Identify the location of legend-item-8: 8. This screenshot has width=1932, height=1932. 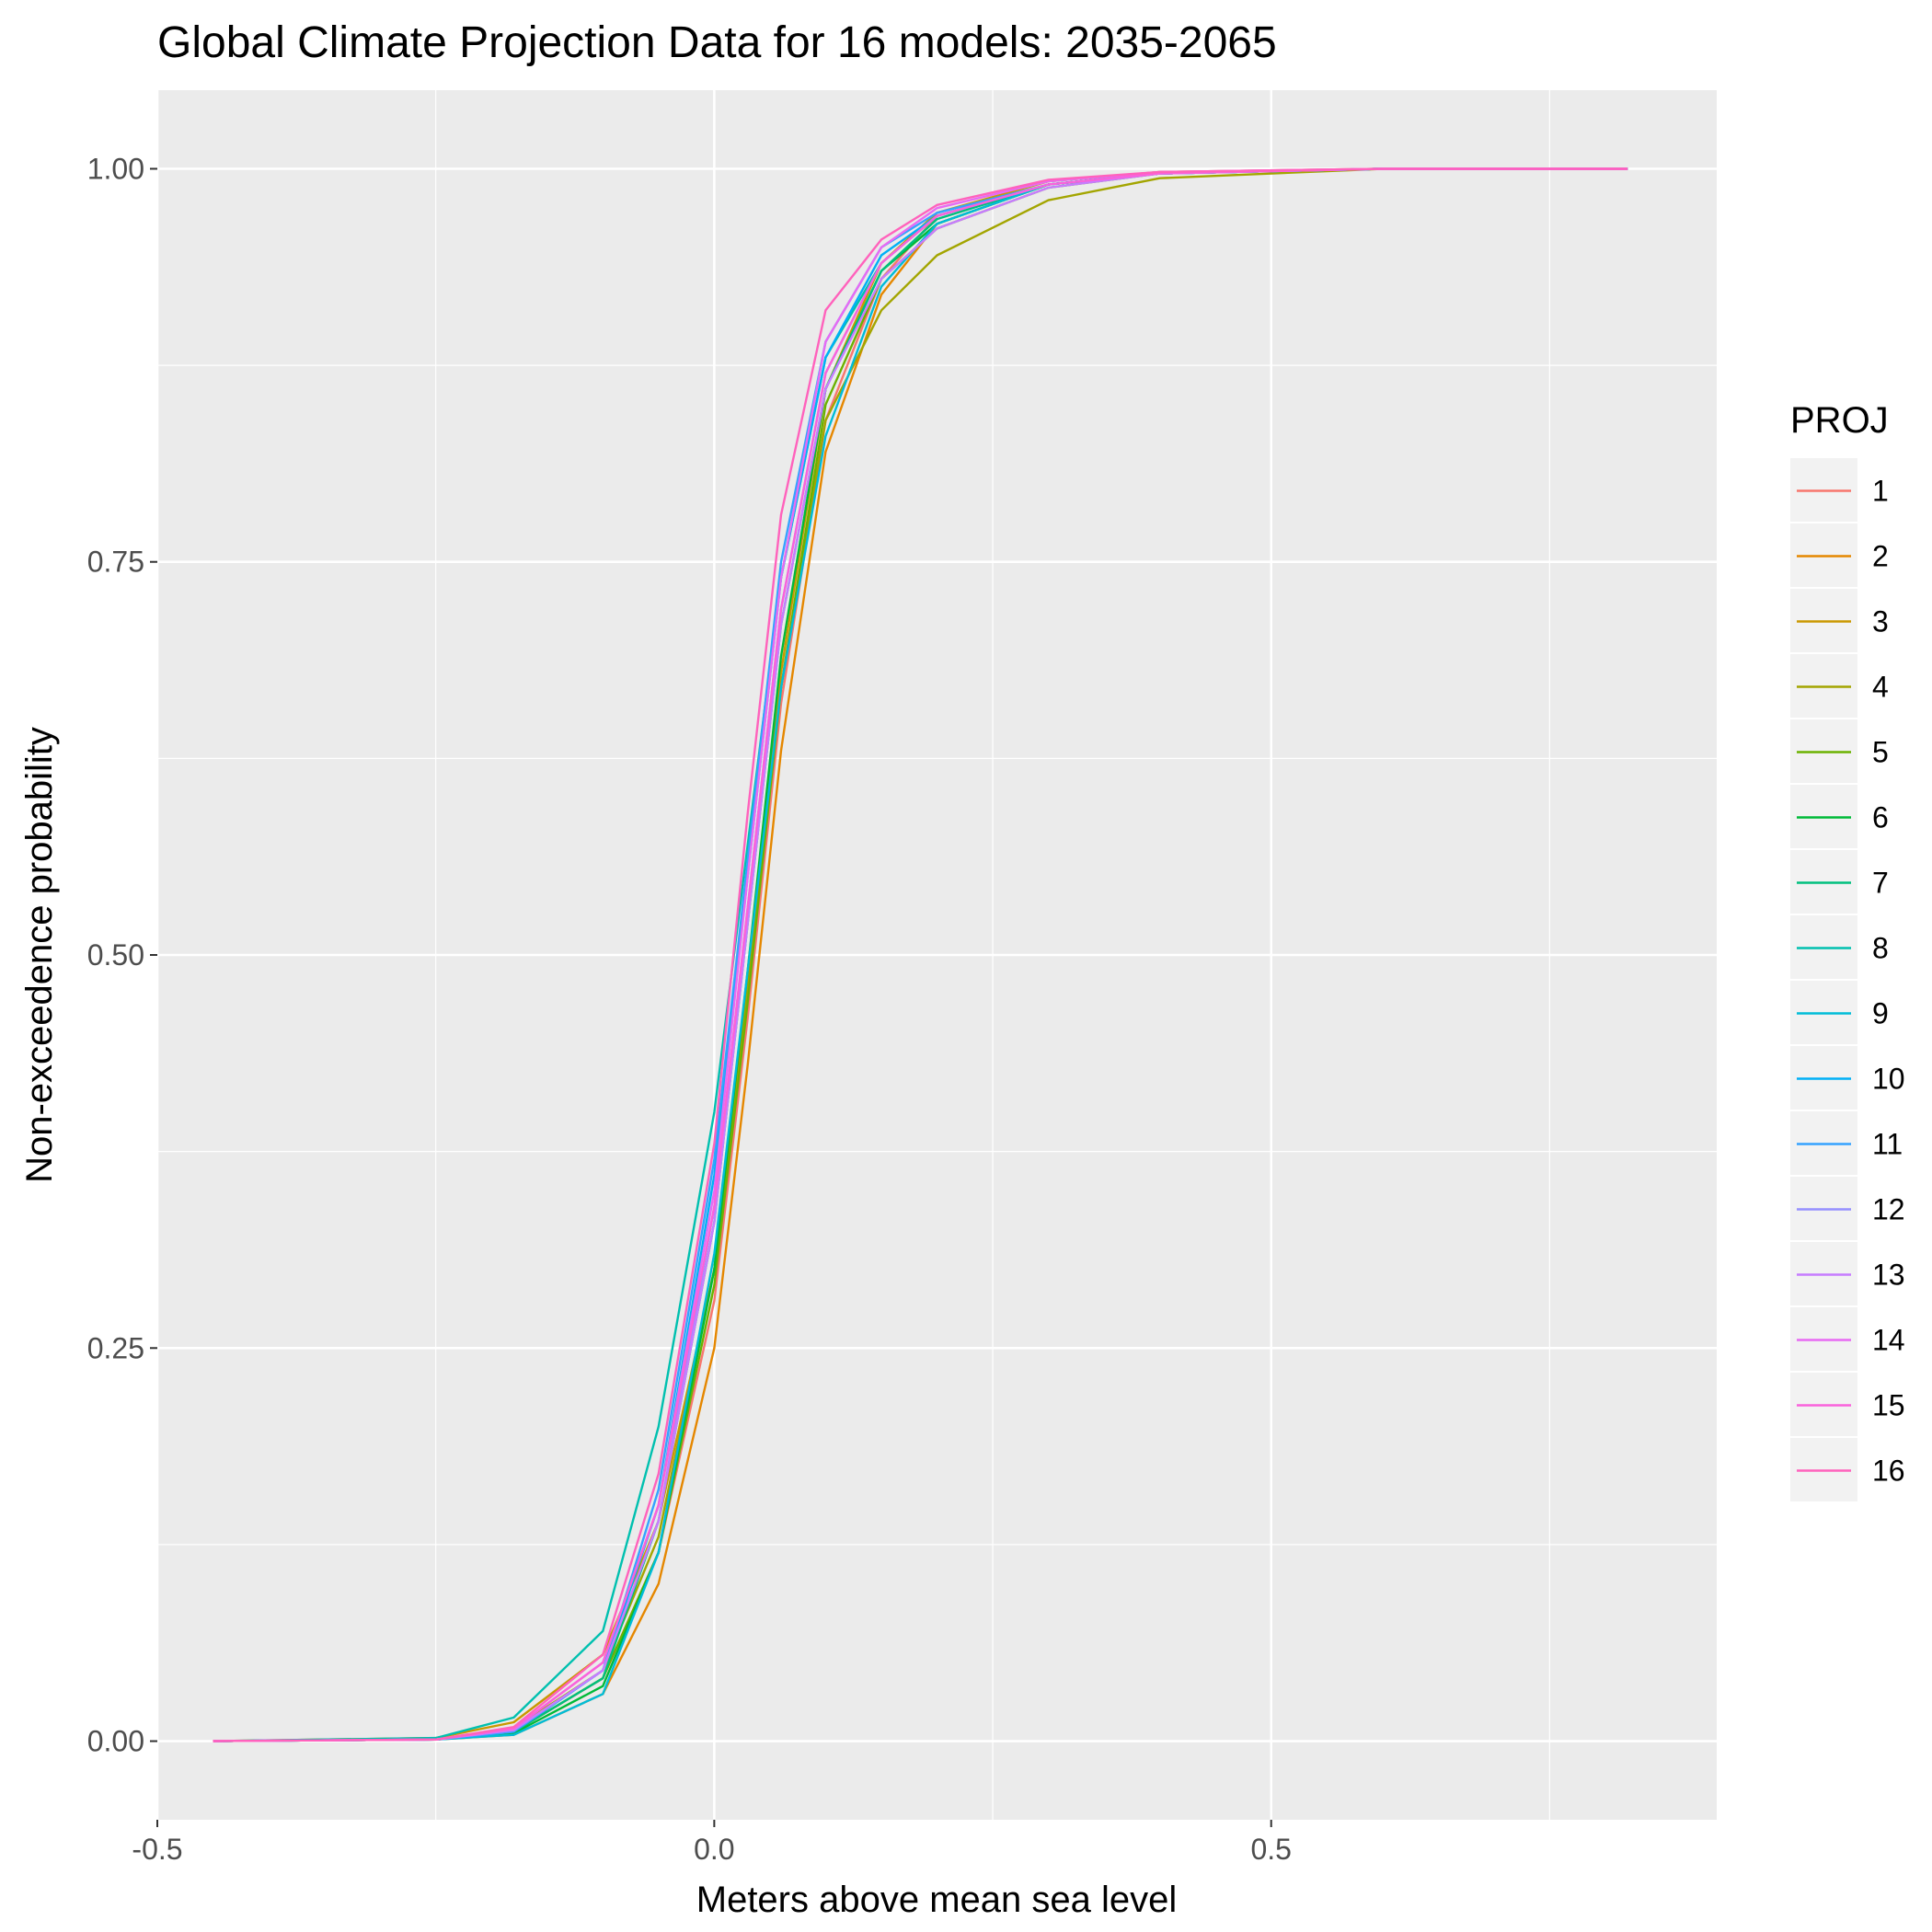
(1839, 947).